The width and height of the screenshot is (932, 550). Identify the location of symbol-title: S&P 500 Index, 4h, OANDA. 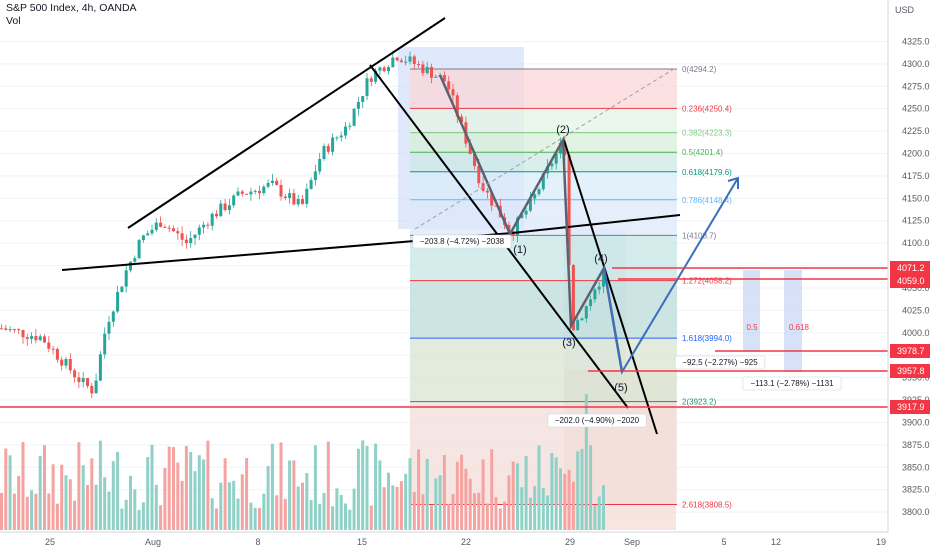
(71, 8).